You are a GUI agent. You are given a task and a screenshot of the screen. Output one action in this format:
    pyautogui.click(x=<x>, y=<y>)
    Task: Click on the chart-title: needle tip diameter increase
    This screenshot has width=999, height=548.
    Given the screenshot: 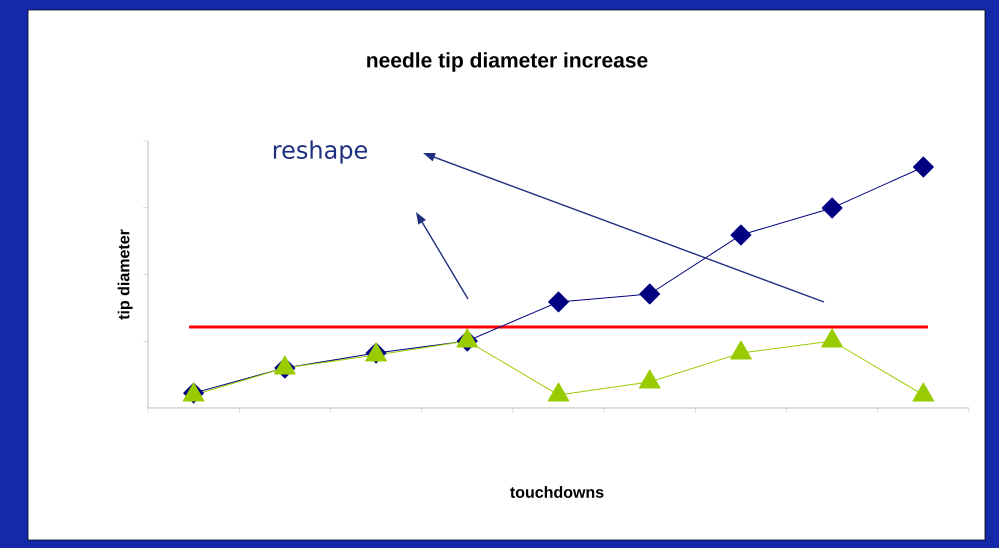 What is the action you would take?
    pyautogui.click(x=507, y=62)
    